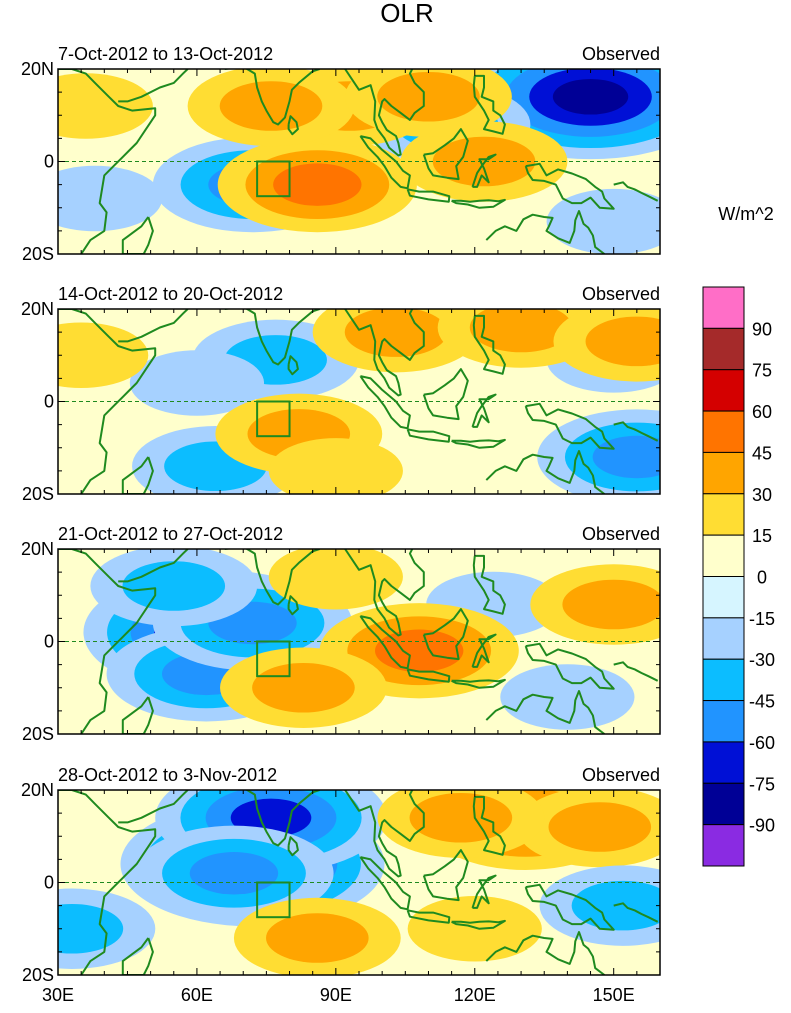  I want to click on colorbar-tick-label: -90, so click(762, 826).